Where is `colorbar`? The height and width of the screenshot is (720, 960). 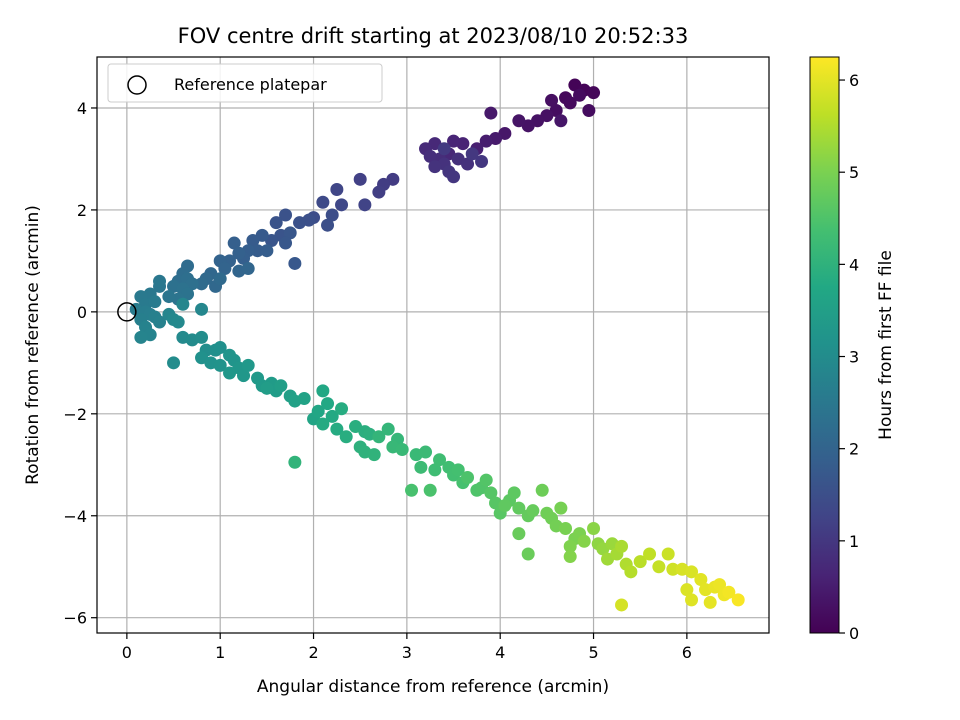 colorbar is located at coordinates (824, 345).